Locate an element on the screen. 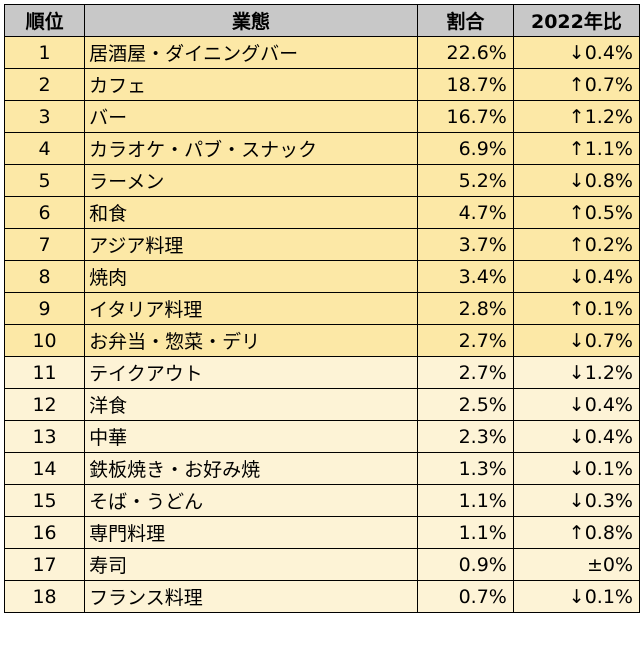 Image resolution: width=640 pixels, height=654 pixels. table-row: 17 寿司 0.9% ±0% is located at coordinates (321, 564).